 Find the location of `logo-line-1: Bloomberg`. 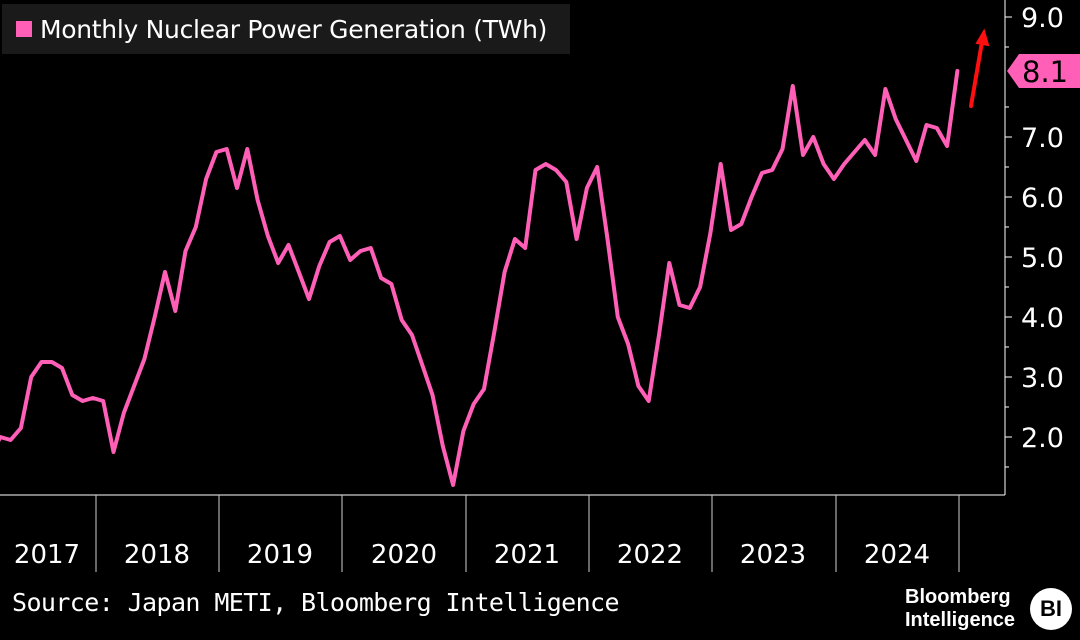

logo-line-1: Bloomberg is located at coordinates (958, 597).